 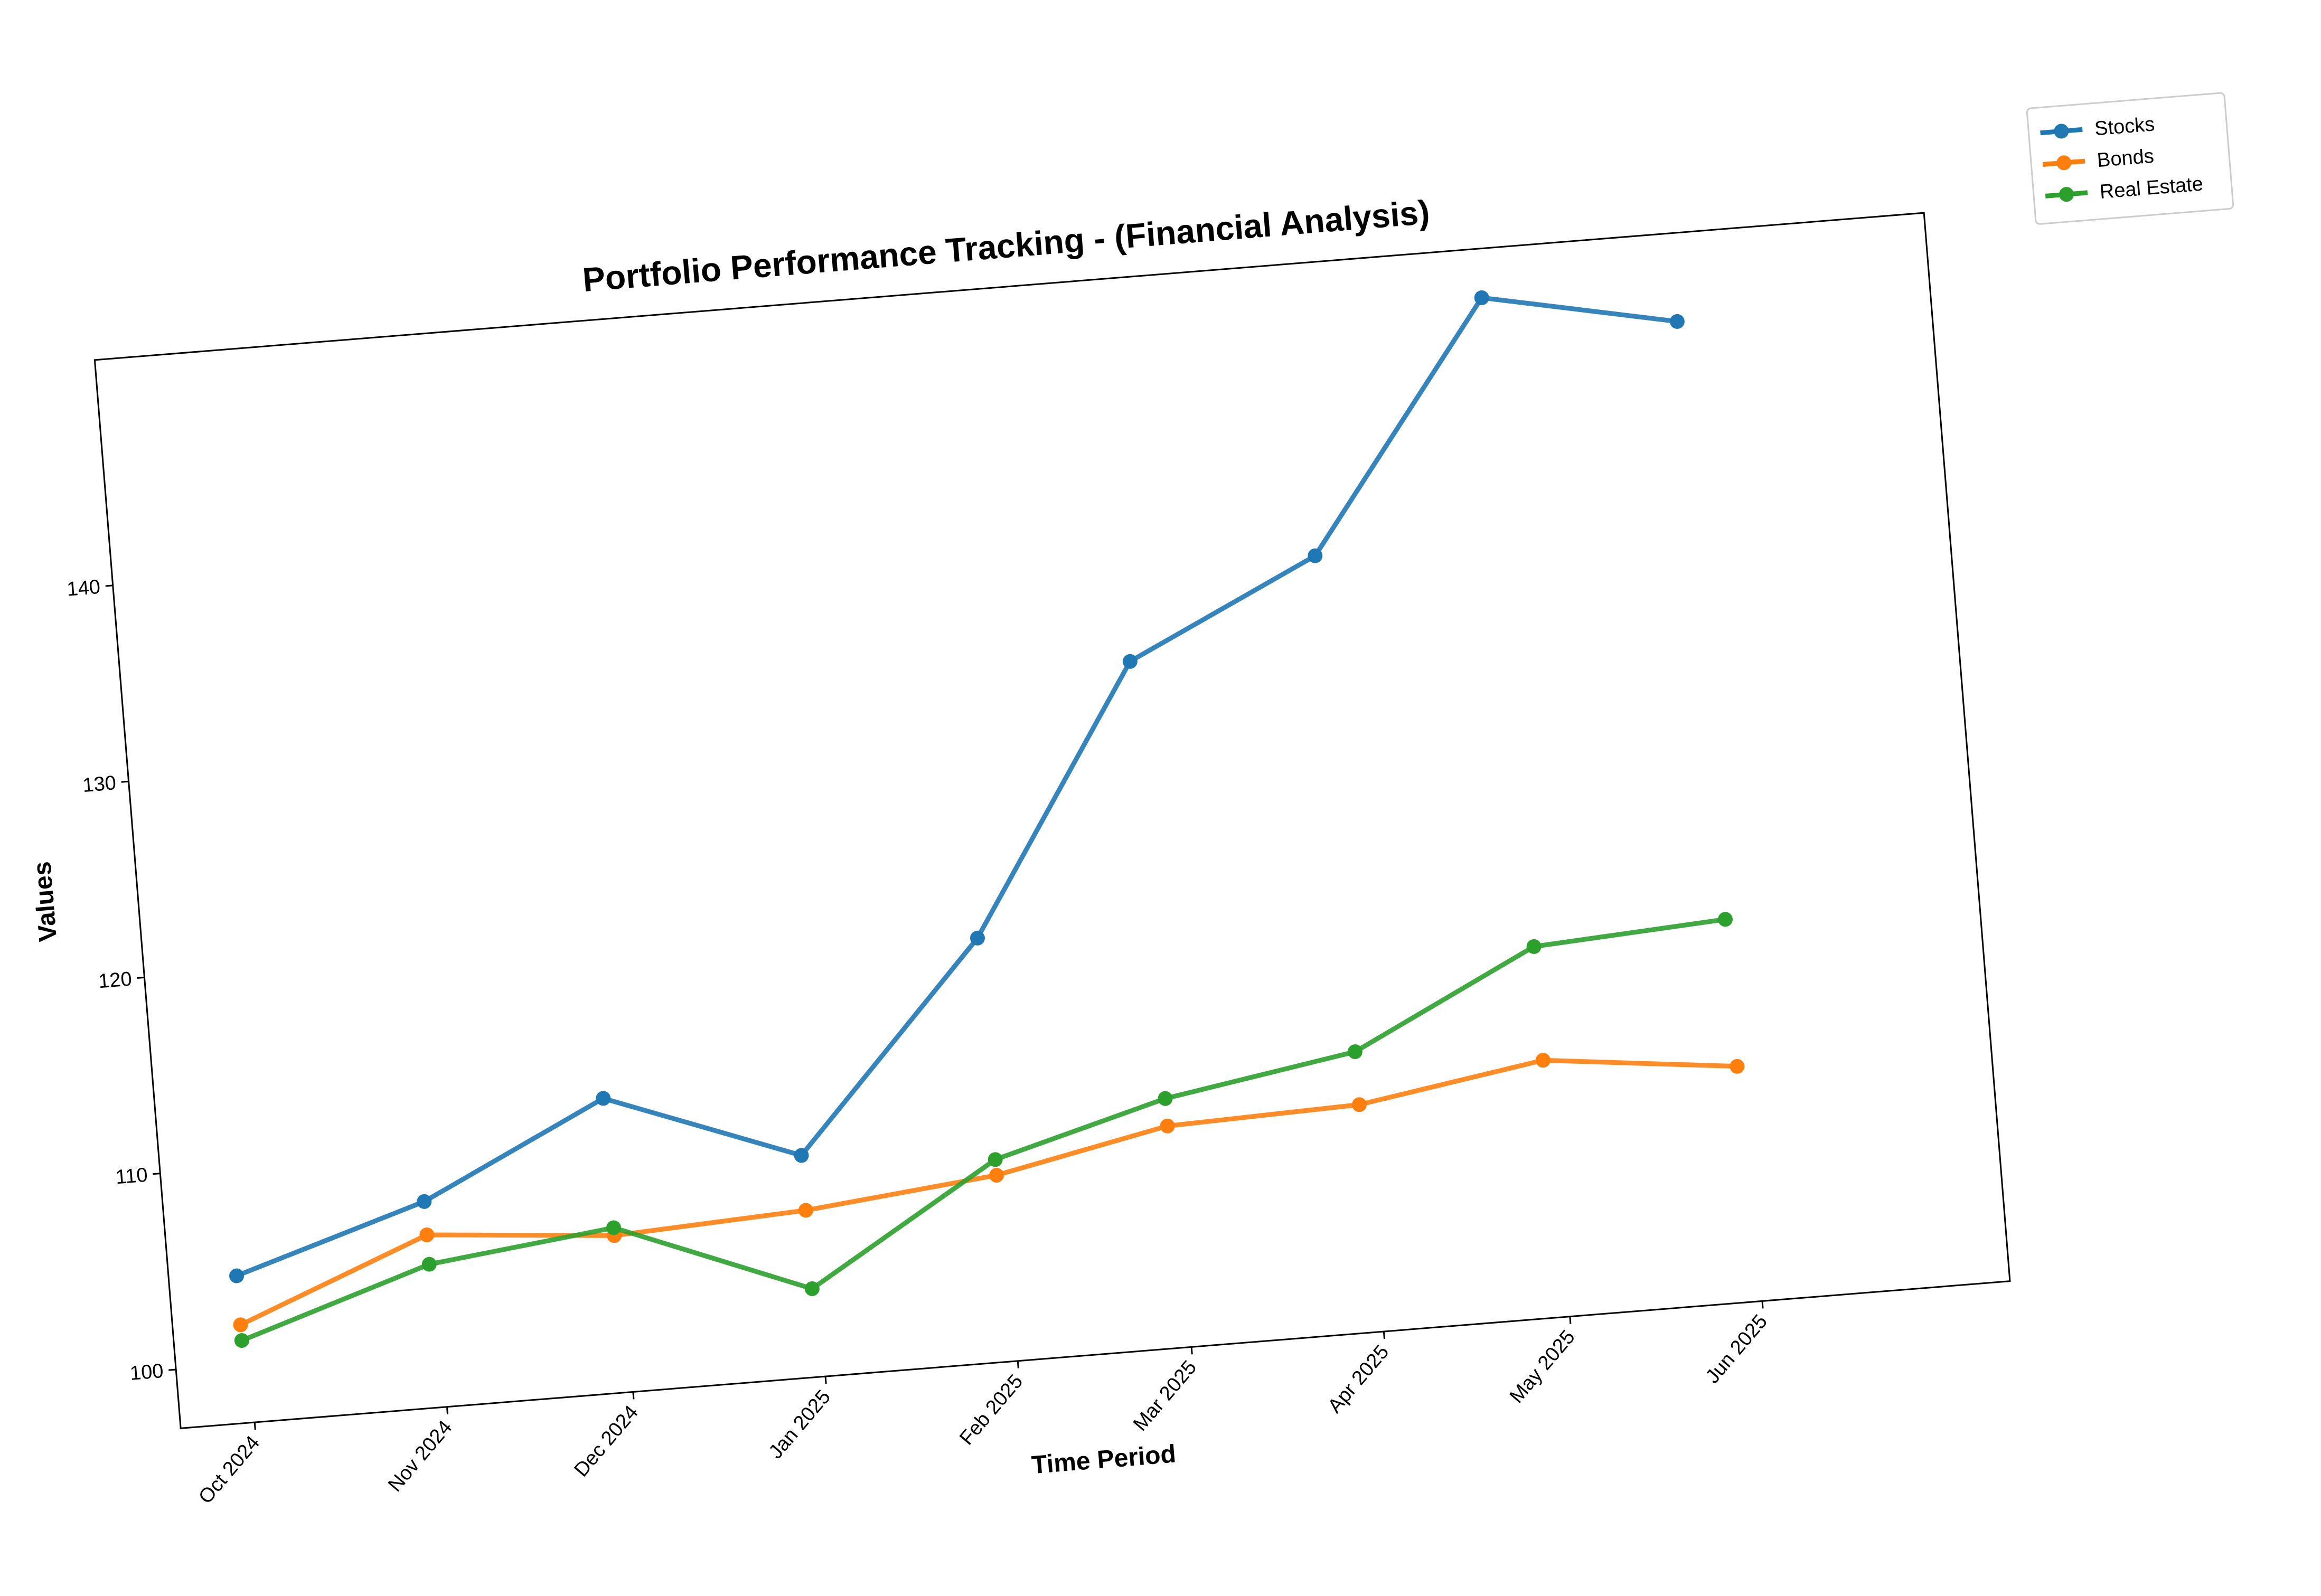 I want to click on y-tick-label: 140, so click(x=84, y=588).